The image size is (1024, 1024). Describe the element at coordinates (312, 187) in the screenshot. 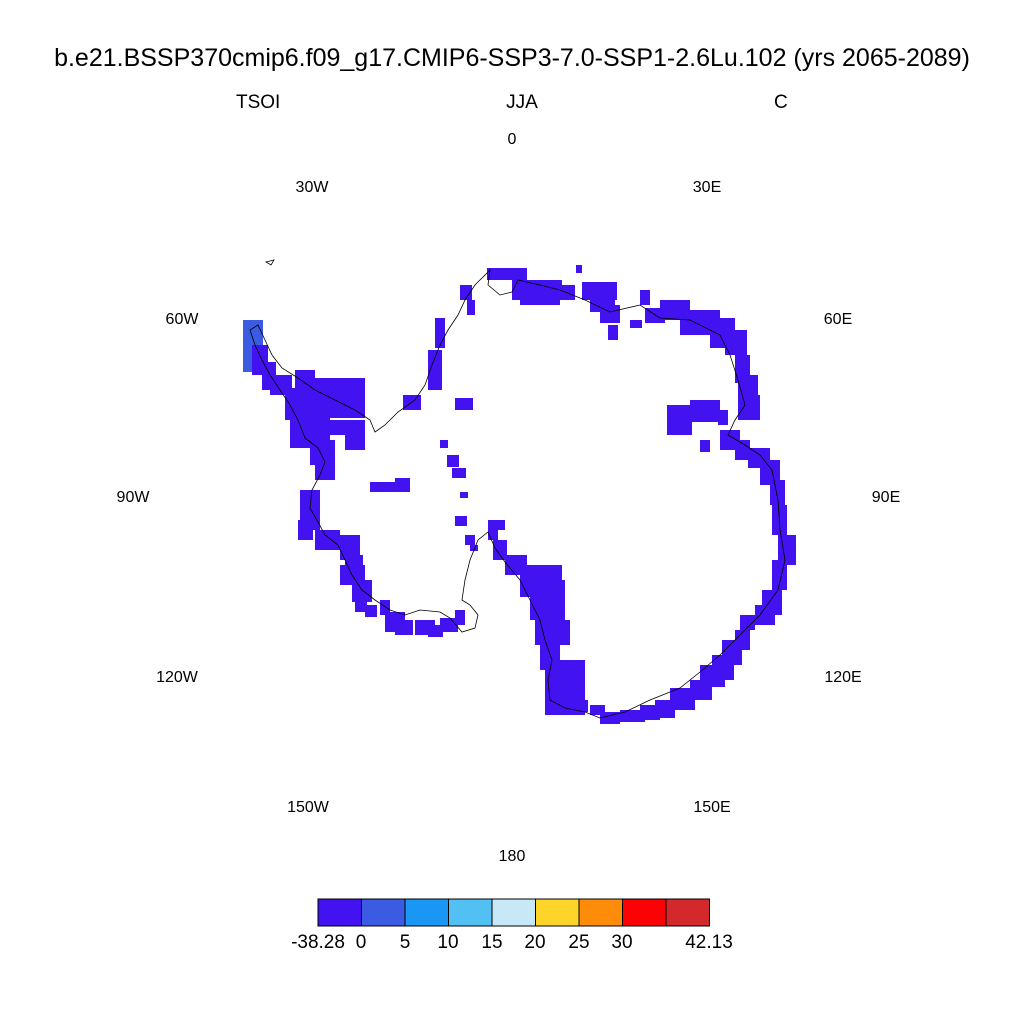

I see `longitude-label: 30W` at that location.